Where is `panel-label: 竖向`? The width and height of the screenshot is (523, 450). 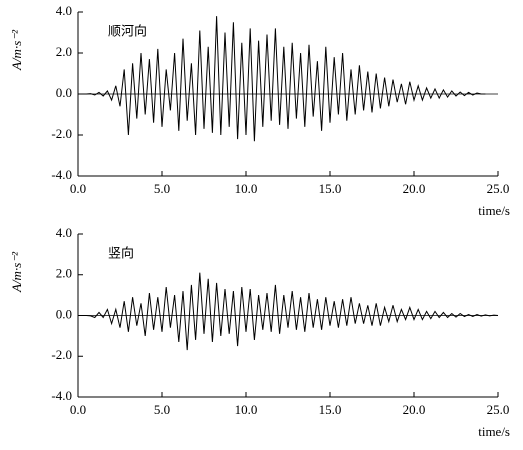 panel-label: 竖向 is located at coordinates (121, 254).